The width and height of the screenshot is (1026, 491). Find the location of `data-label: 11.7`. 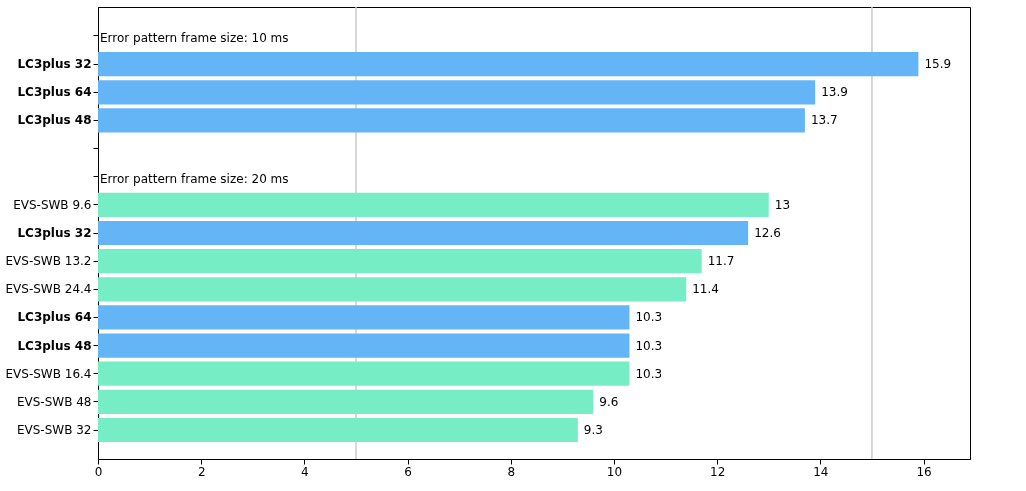

data-label: 11.7 is located at coordinates (721, 261).